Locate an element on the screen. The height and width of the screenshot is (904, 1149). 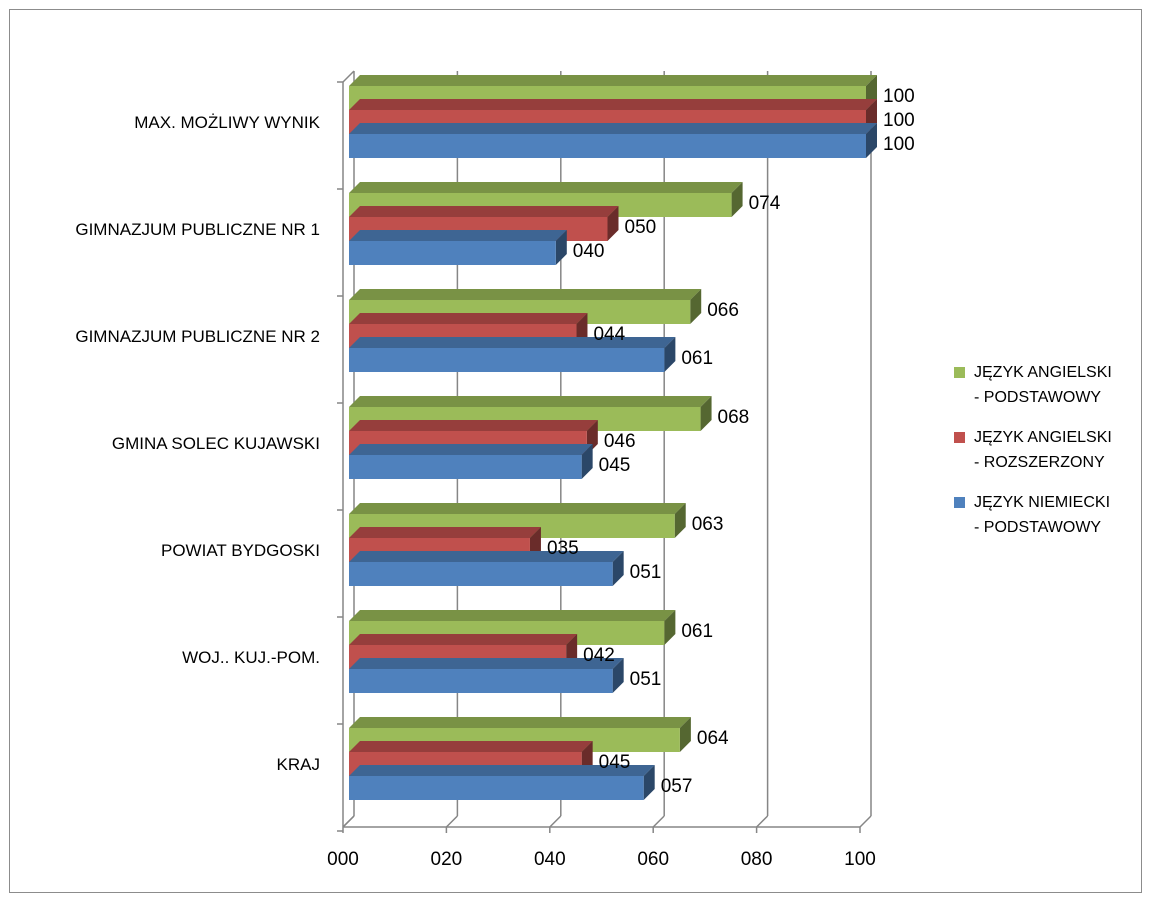
data-label: 046 is located at coordinates (620, 441).